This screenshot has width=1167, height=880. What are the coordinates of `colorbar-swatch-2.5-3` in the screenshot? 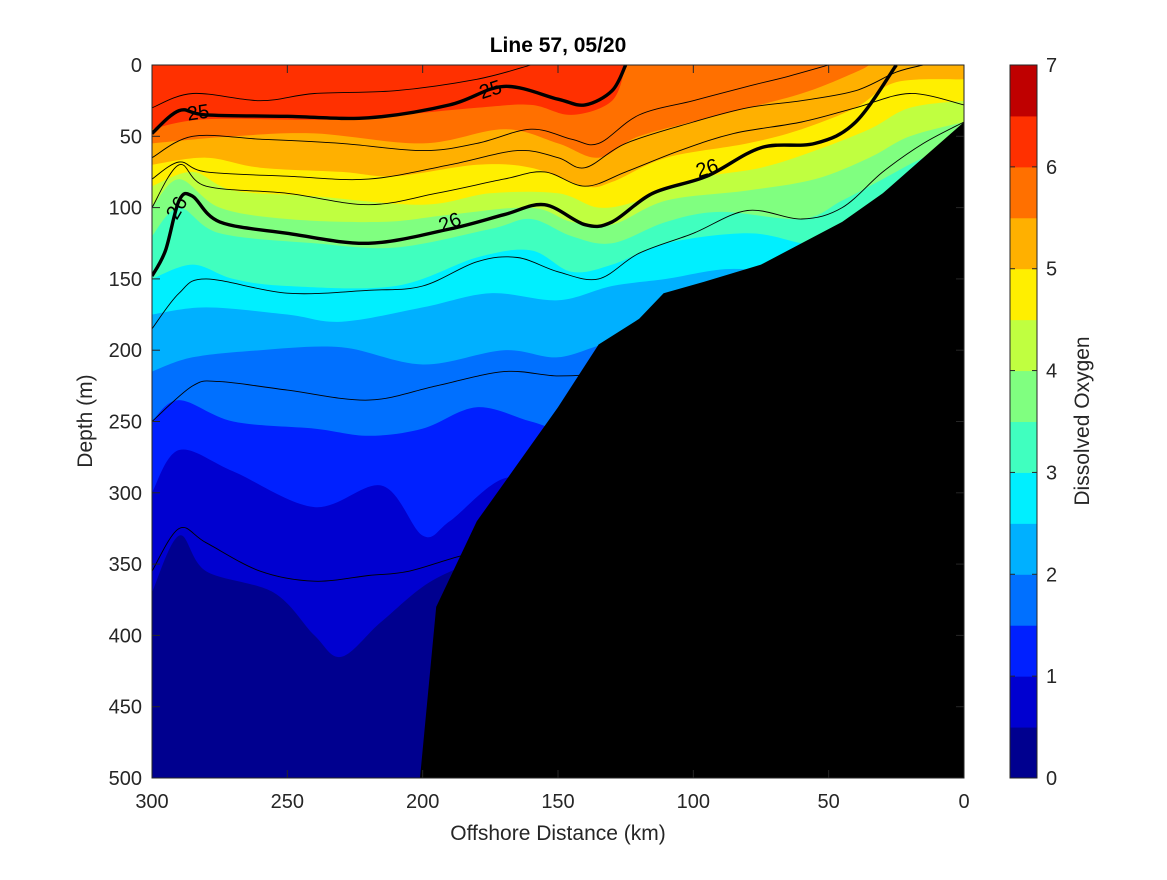 It's located at (1023, 498).